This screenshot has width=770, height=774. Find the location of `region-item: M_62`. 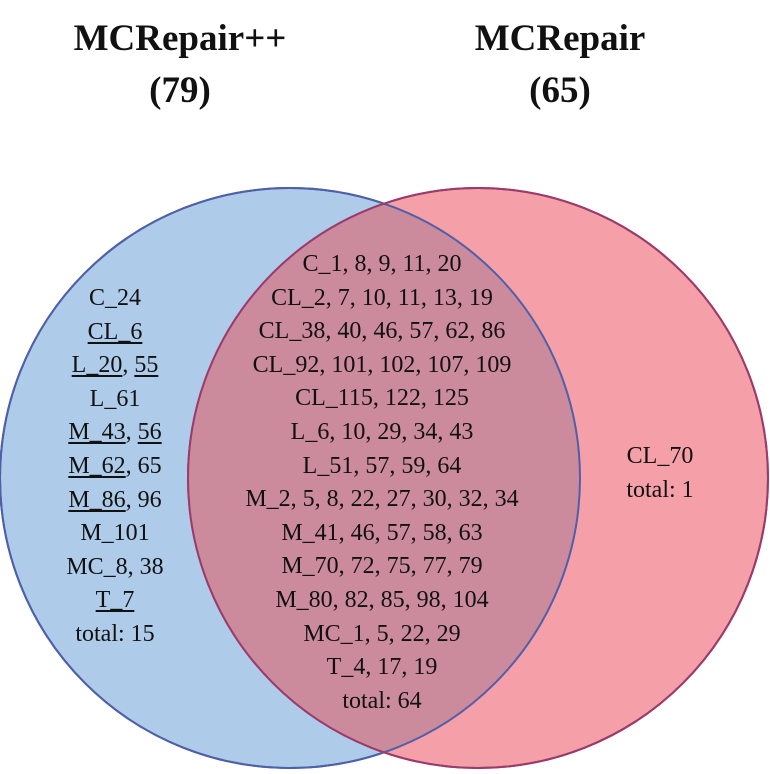

region-item: M_62 is located at coordinates (97, 465).